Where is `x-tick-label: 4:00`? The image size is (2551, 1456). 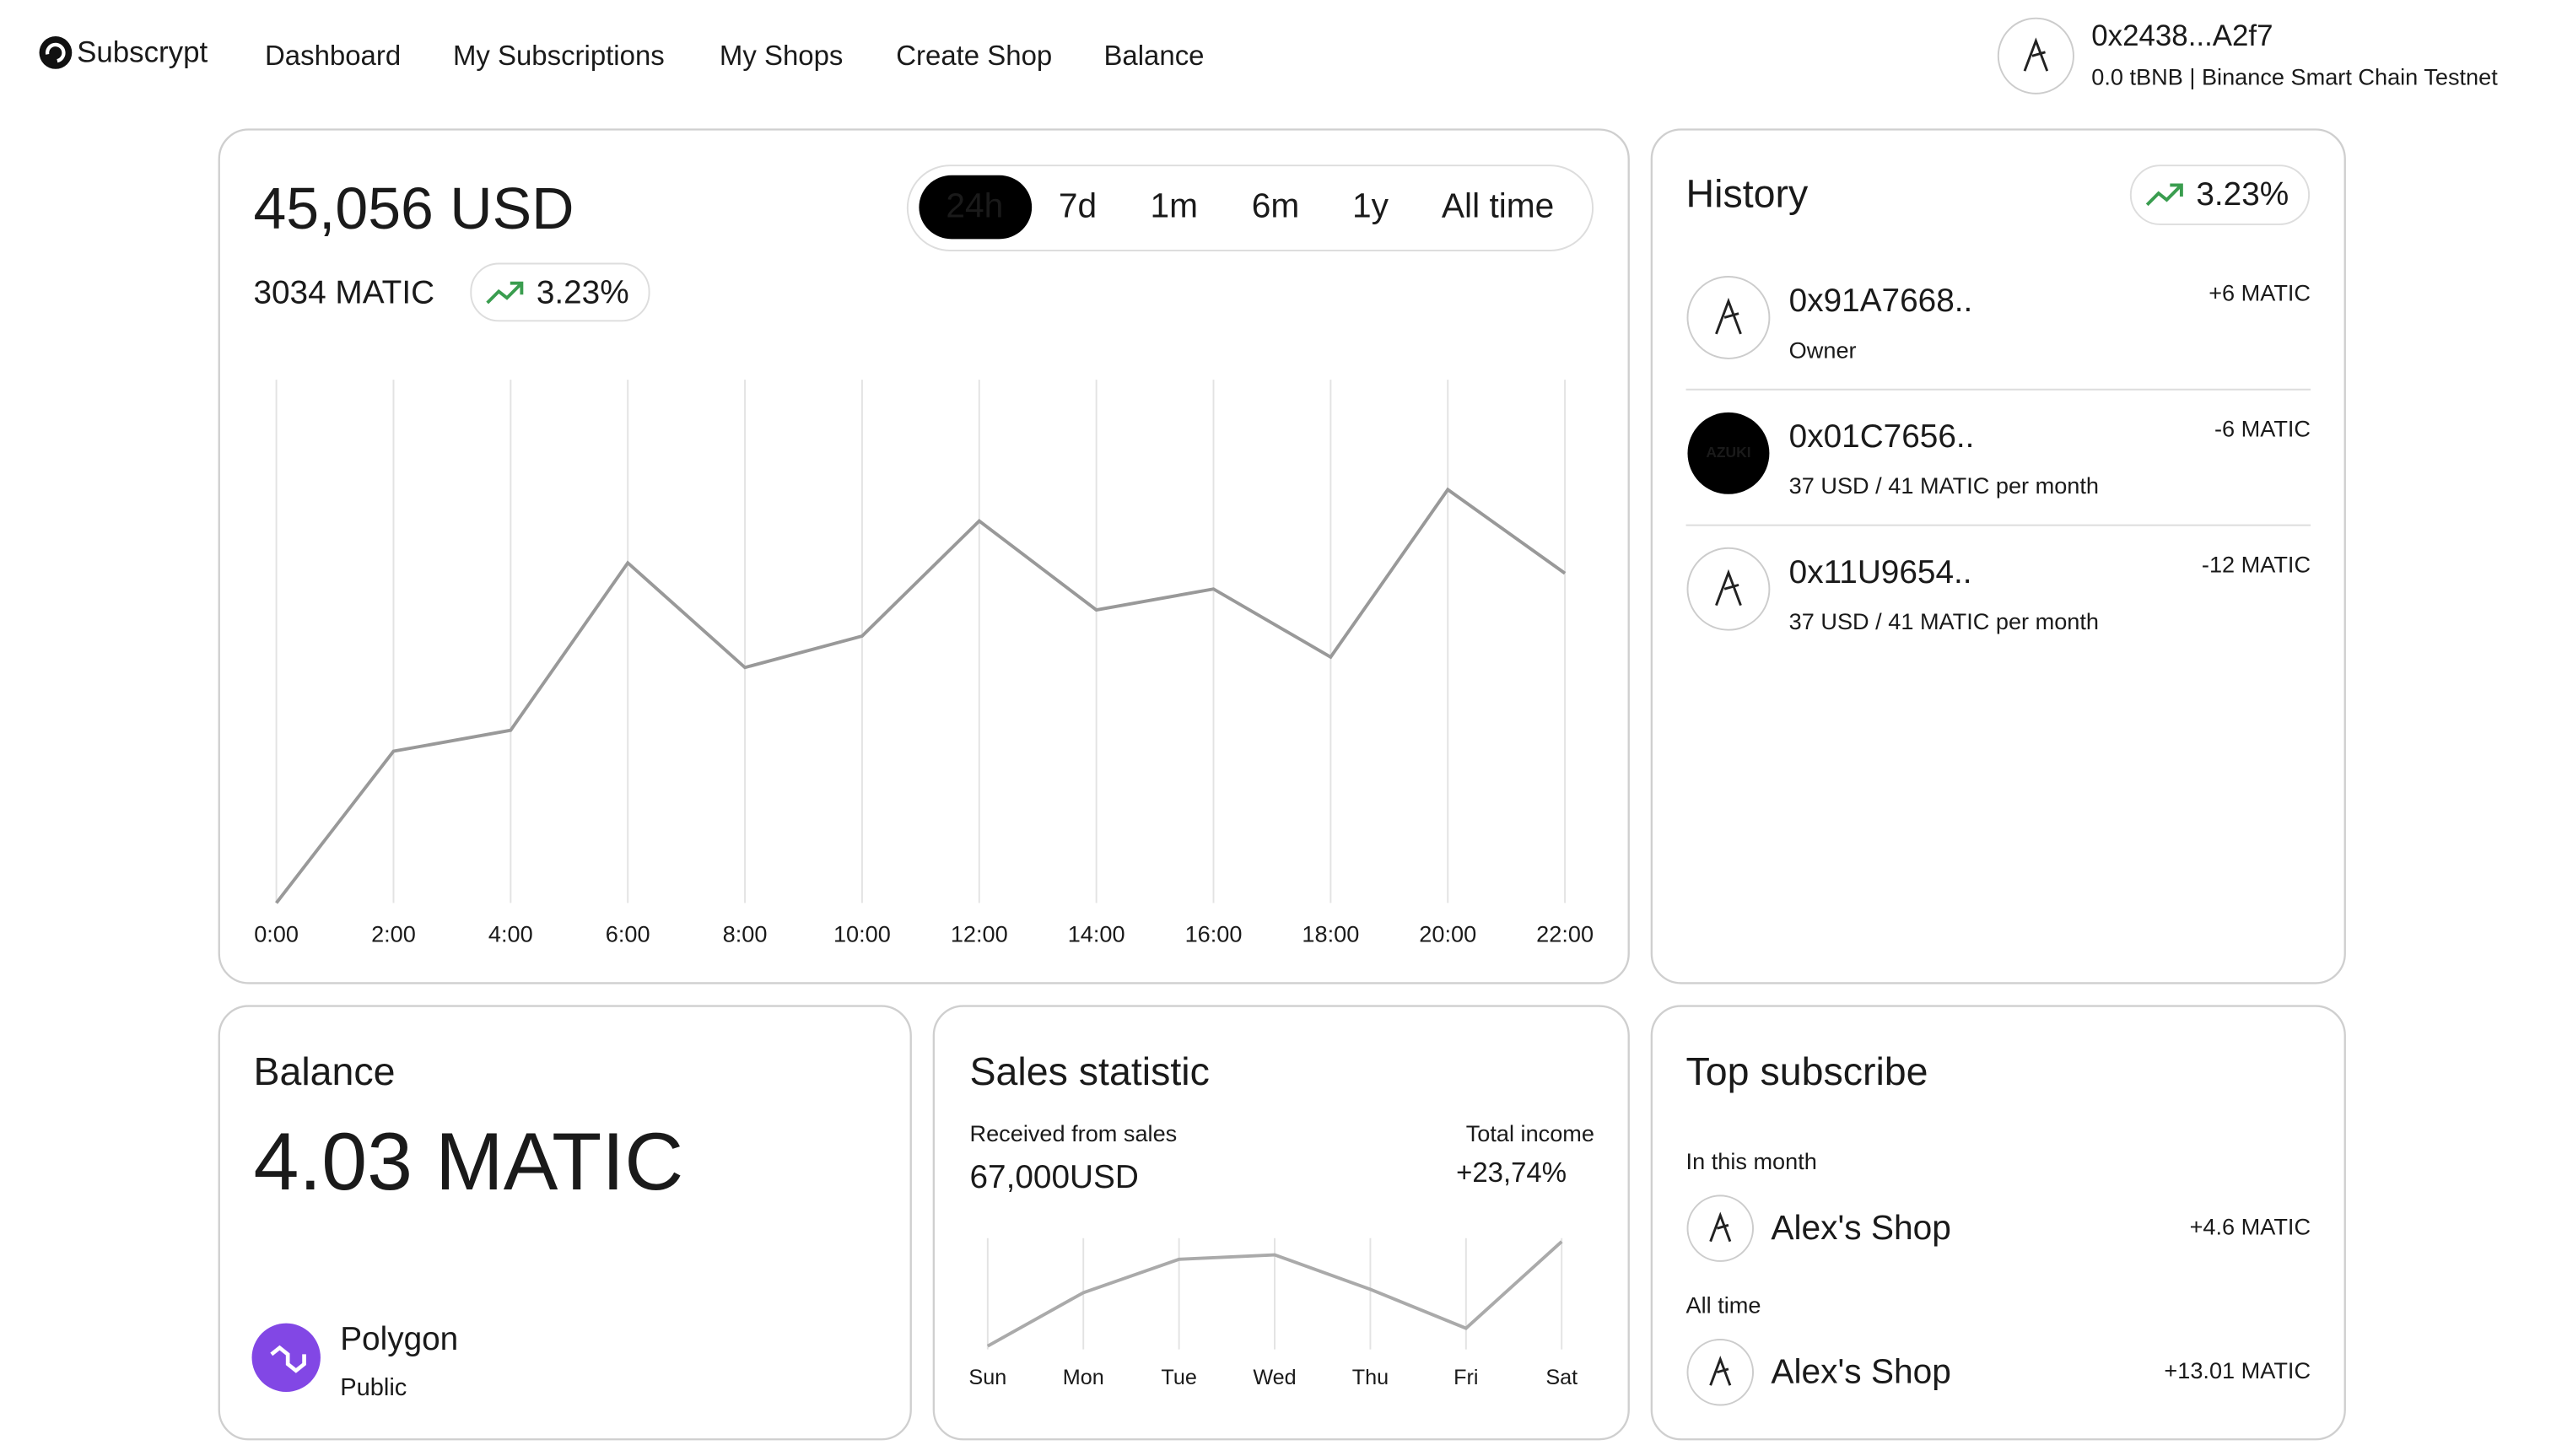
x-tick-label: 4:00 is located at coordinates (510, 933).